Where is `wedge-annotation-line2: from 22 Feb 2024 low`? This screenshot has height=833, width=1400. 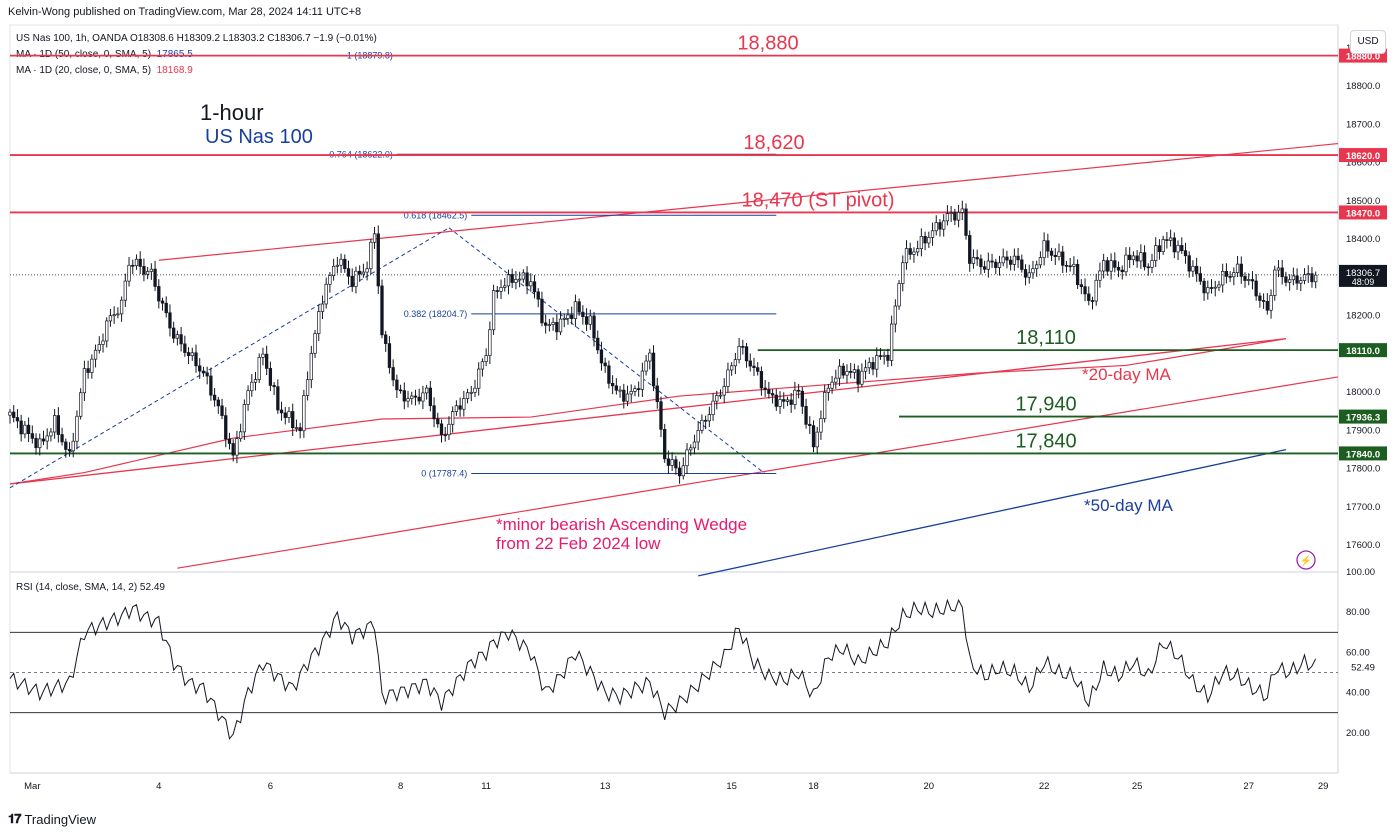 wedge-annotation-line2: from 22 Feb 2024 low is located at coordinates (578, 543).